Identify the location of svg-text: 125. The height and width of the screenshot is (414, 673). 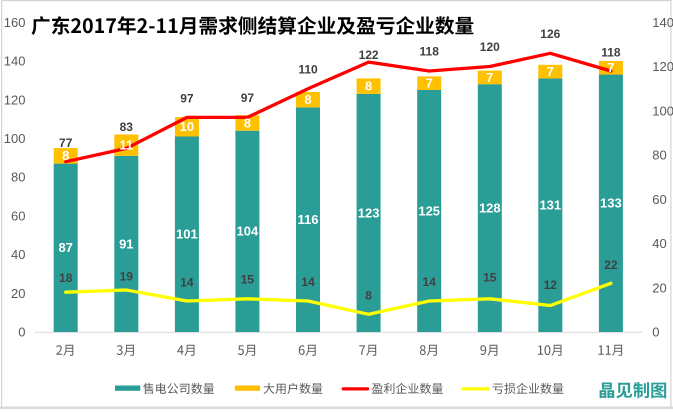
(429, 210).